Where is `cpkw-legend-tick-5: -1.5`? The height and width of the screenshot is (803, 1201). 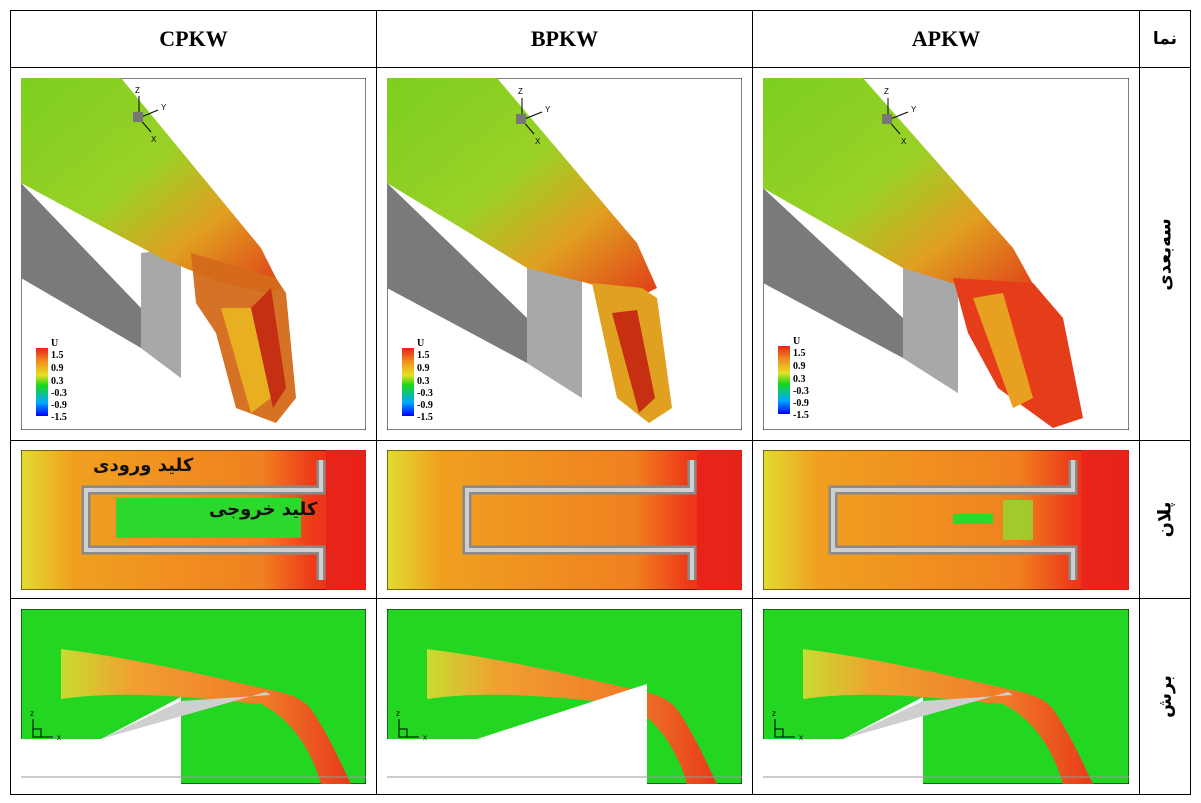 cpkw-legend-tick-5: -1.5 is located at coordinates (59, 417).